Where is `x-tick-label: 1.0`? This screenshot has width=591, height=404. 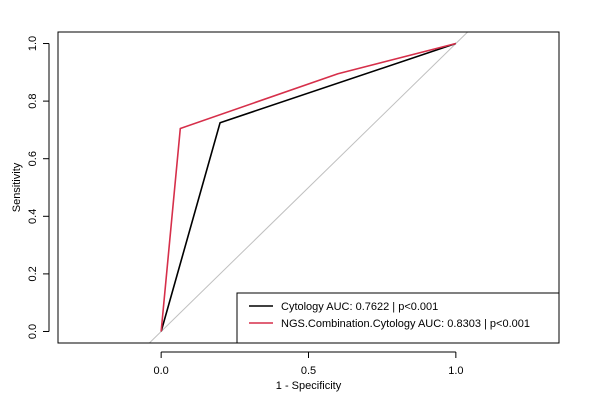
x-tick-label: 1.0 is located at coordinates (455, 371).